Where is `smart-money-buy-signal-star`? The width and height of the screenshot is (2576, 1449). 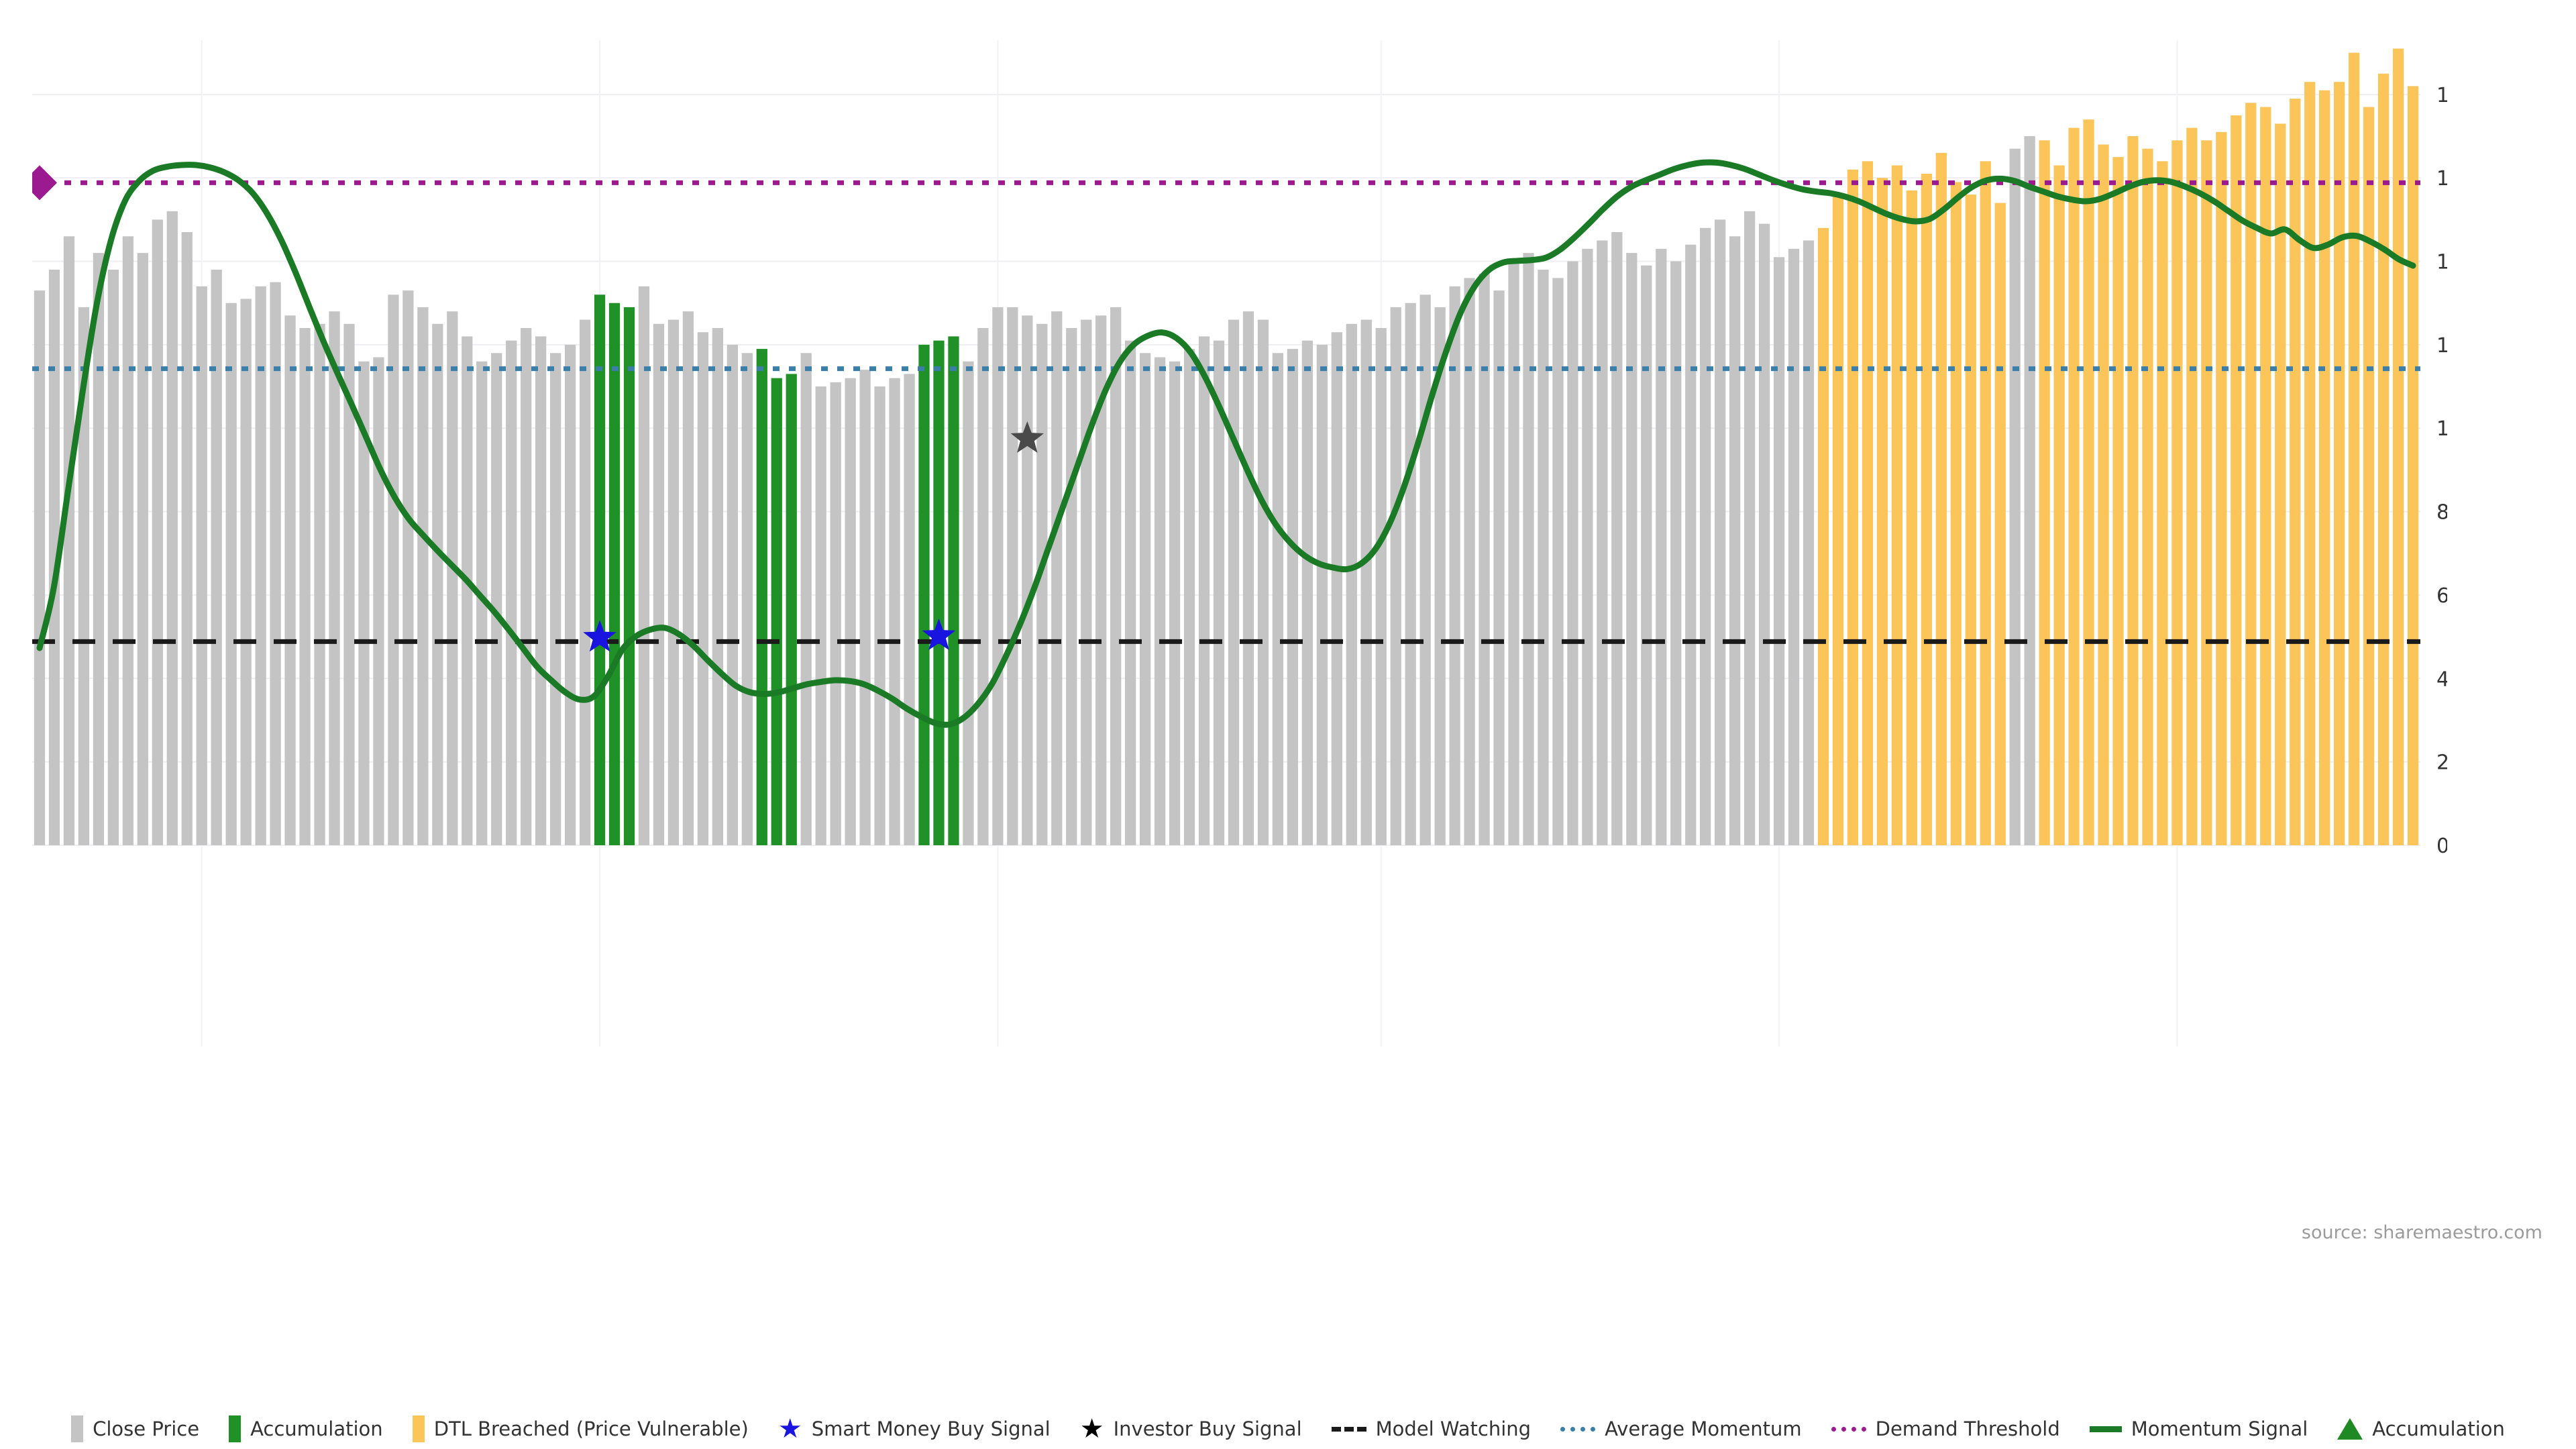 smart-money-buy-signal-star is located at coordinates (939, 635).